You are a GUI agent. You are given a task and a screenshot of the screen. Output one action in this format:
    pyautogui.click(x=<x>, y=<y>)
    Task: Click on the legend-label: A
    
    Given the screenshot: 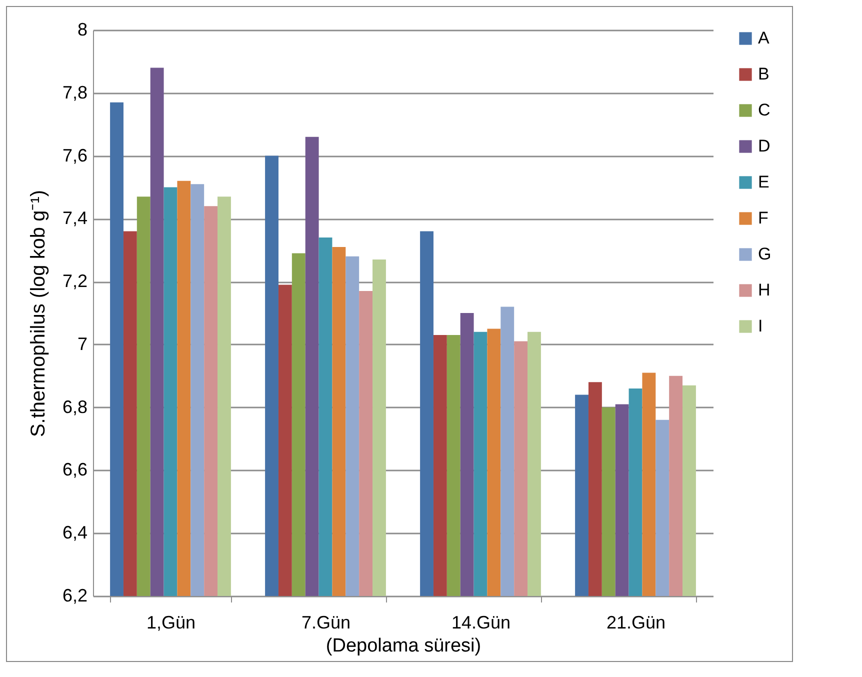 What is the action you would take?
    pyautogui.click(x=764, y=38)
    